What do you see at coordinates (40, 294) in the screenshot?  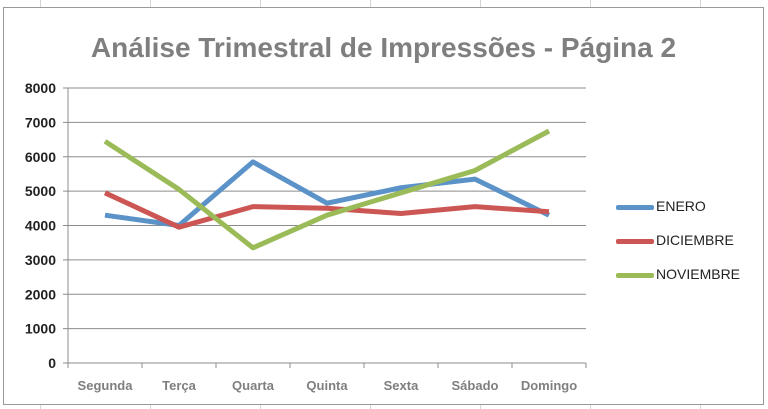 I see `y-tick-label: 2000` at bounding box center [40, 294].